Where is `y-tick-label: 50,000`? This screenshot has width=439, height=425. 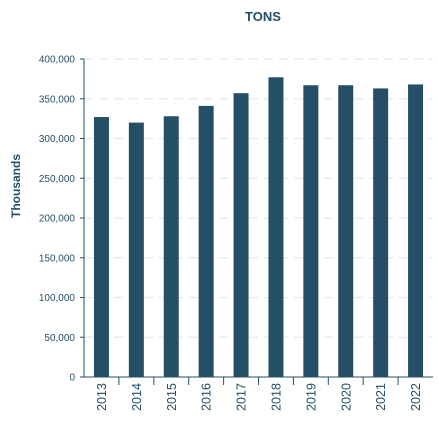 y-tick-label: 50,000 is located at coordinates (59, 338).